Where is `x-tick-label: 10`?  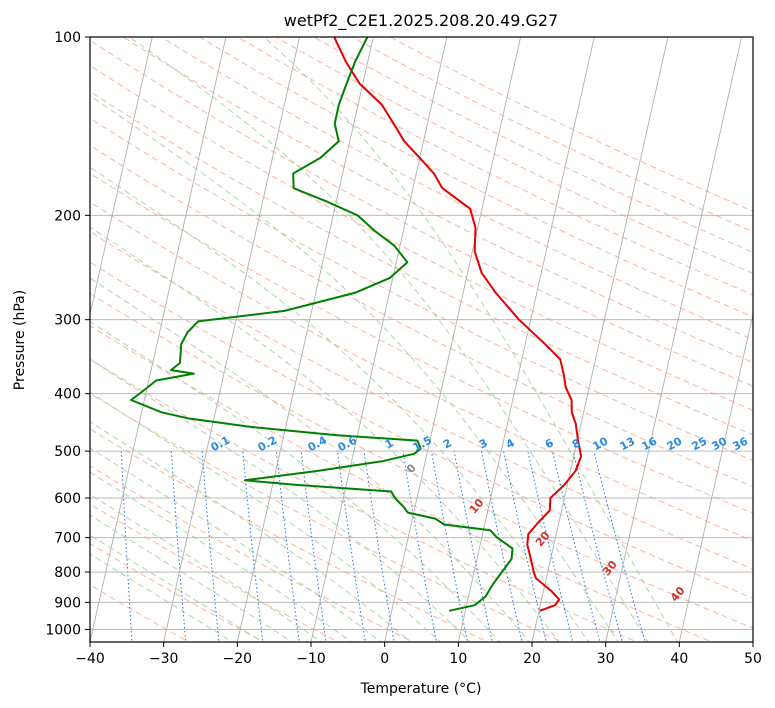
x-tick-label: 10 is located at coordinates (458, 659).